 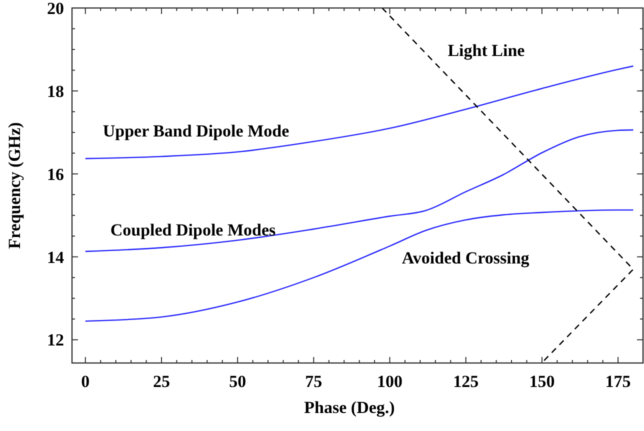 I want to click on x-axis-title: Phase (Deg.), so click(x=349, y=407).